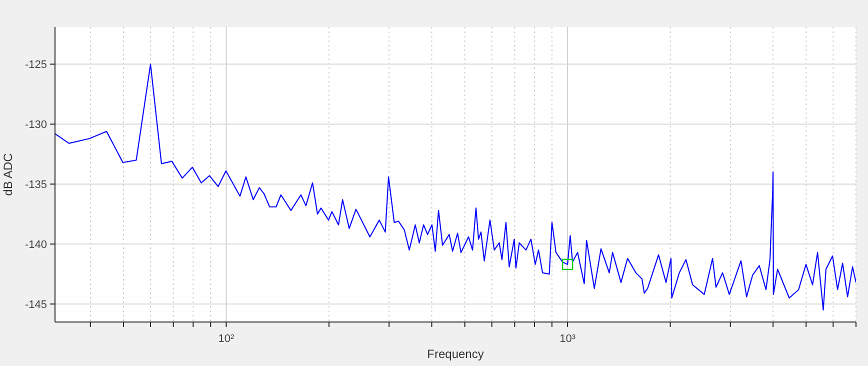 The height and width of the screenshot is (366, 868). Describe the element at coordinates (35, 125) in the screenshot. I see `y-tick-label: -130` at that location.